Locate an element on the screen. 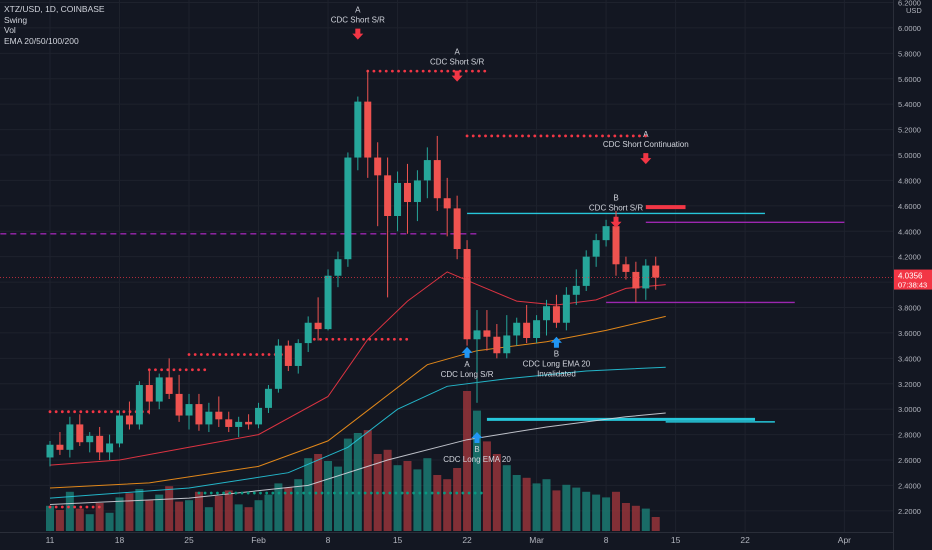 Image resolution: width=932 pixels, height=550 pixels. x-tick-label: 8 is located at coordinates (328, 540).